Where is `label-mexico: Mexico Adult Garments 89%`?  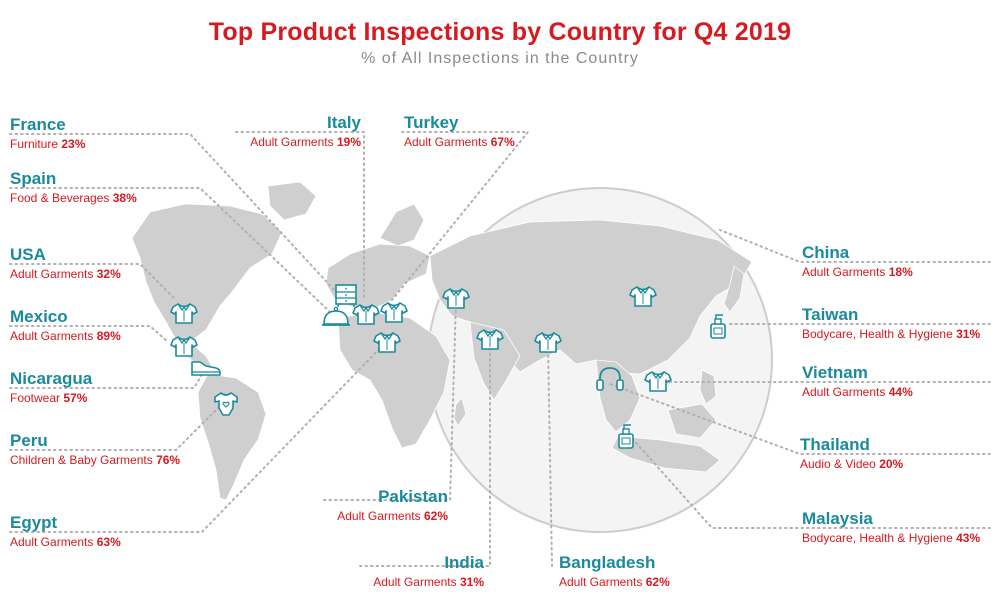 label-mexico: Mexico Adult Garments 89% is located at coordinates (65, 325).